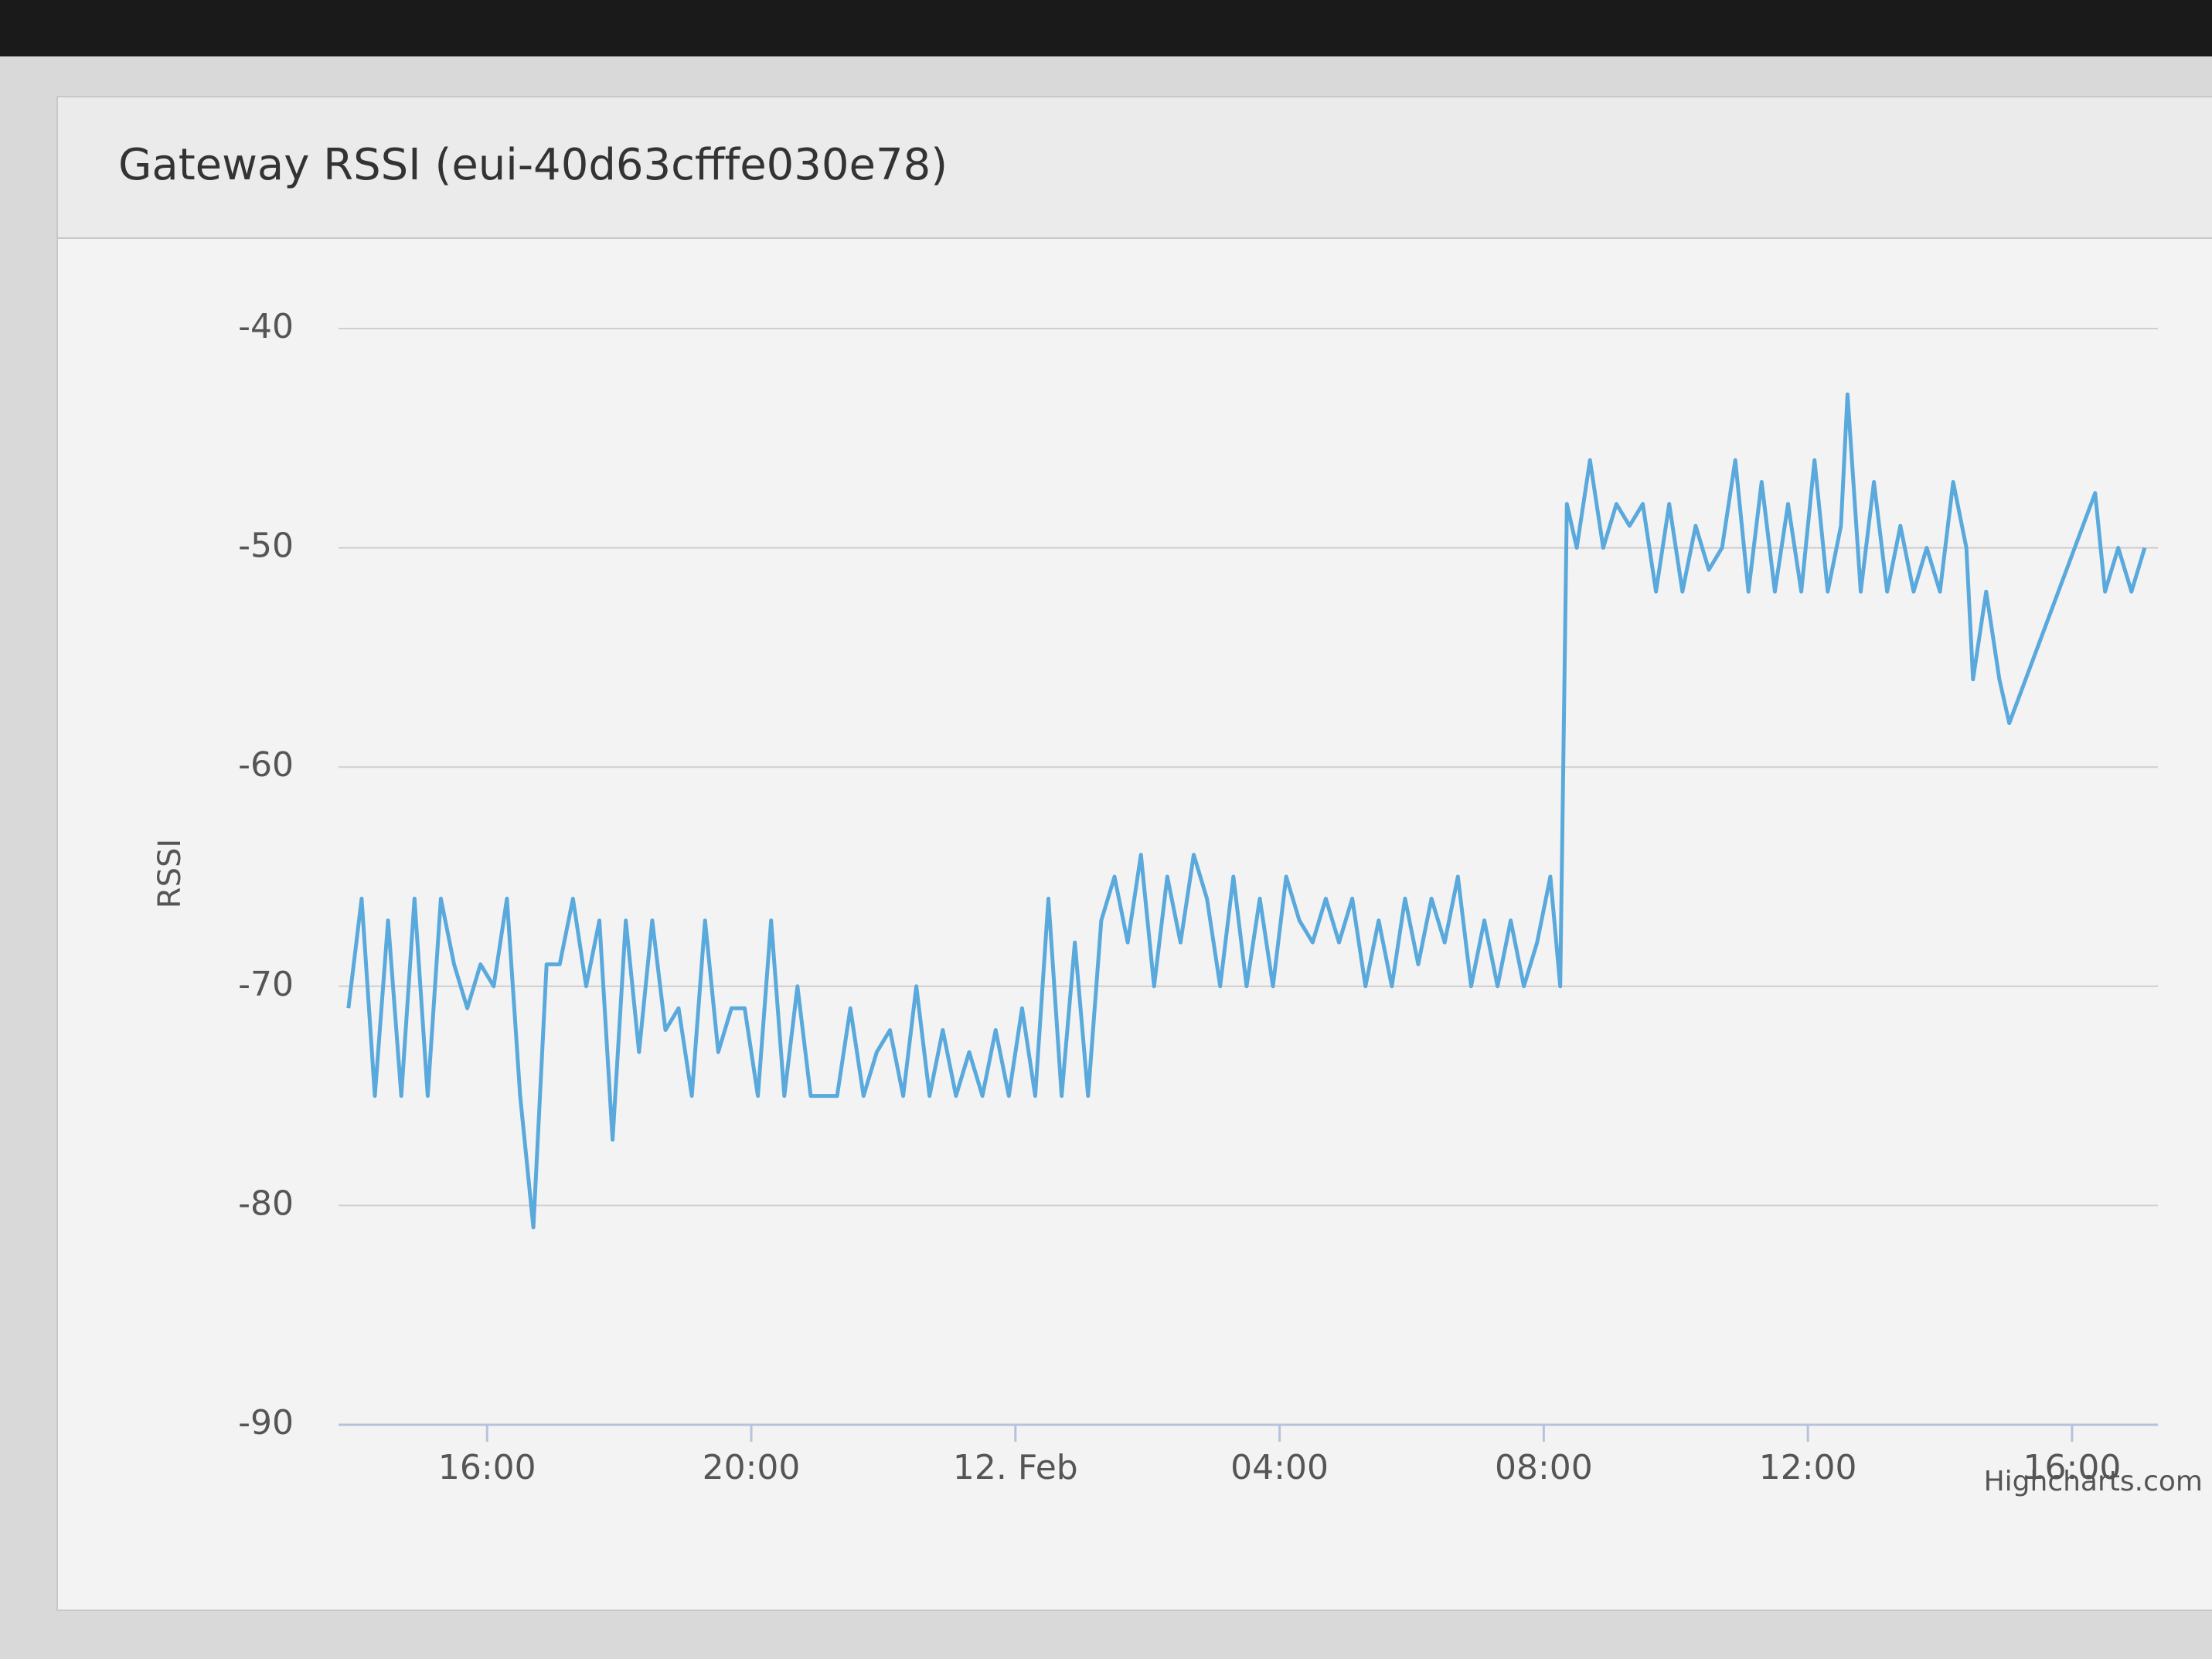 This screenshot has width=2212, height=1659. Describe the element at coordinates (266, 326) in the screenshot. I see `y-tick-label: -40` at that location.